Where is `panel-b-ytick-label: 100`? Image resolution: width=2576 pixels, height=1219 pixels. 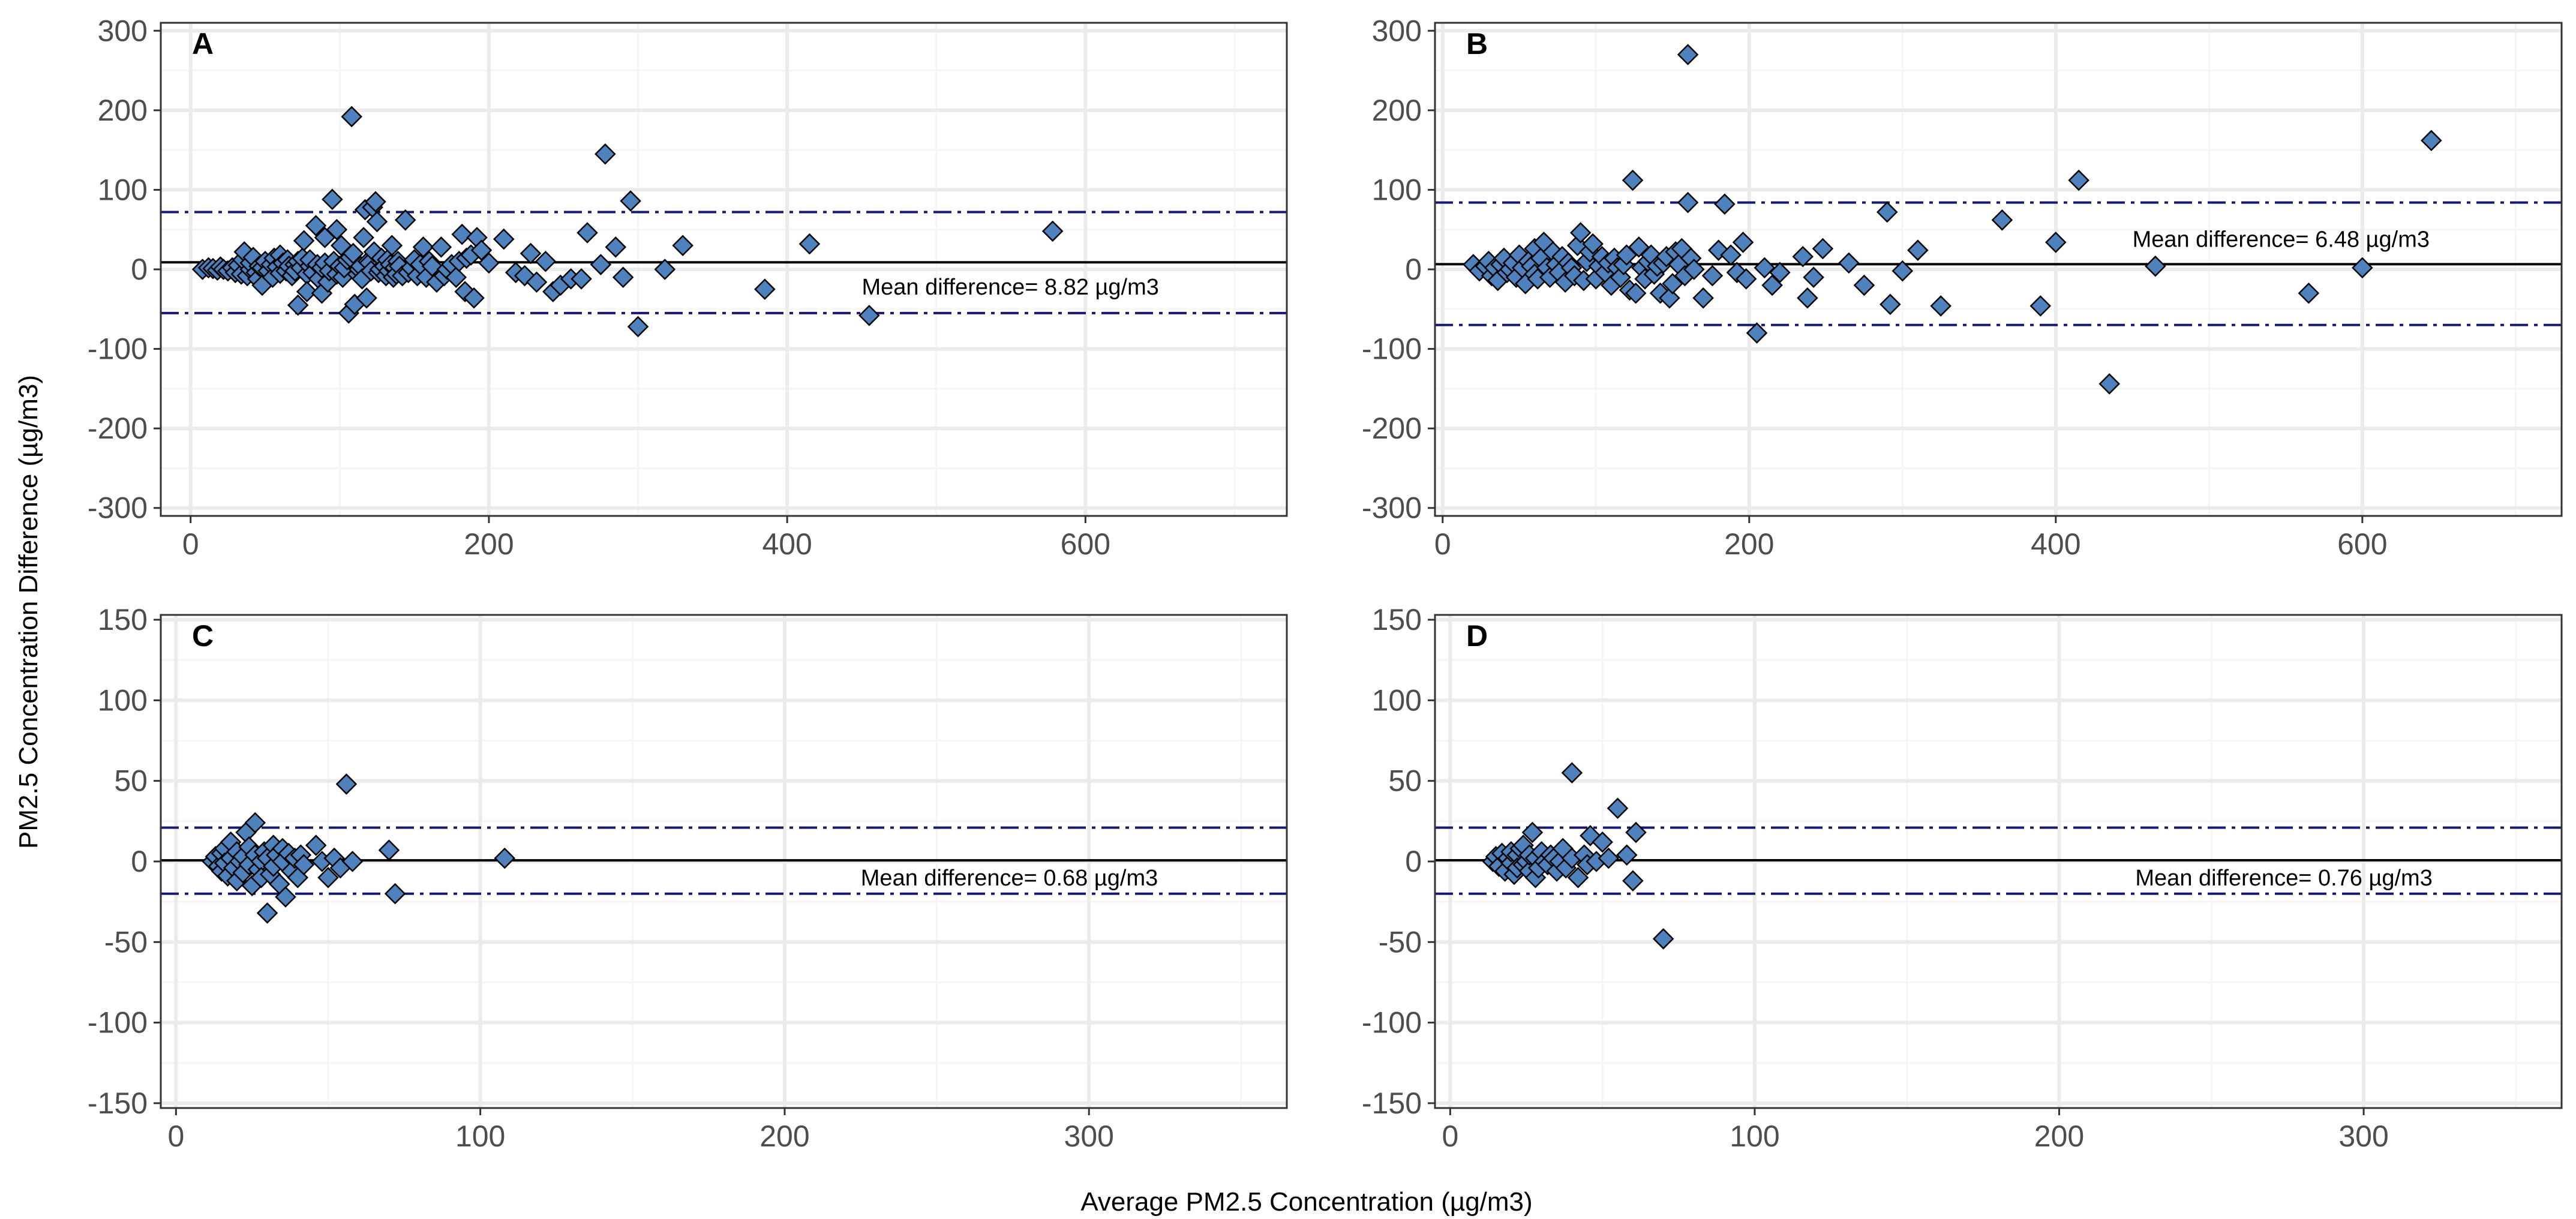 panel-b-ytick-label: 100 is located at coordinates (1397, 190).